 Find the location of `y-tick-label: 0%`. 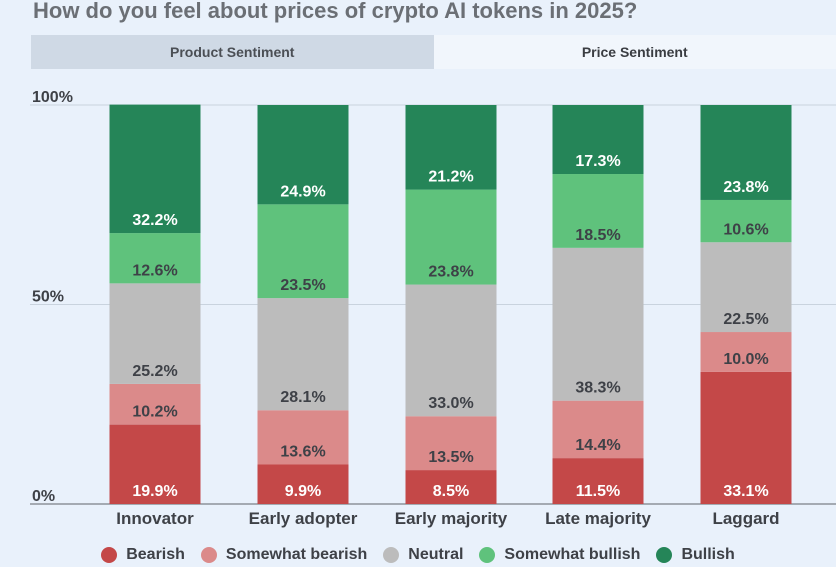

y-tick-label: 0% is located at coordinates (43, 496).